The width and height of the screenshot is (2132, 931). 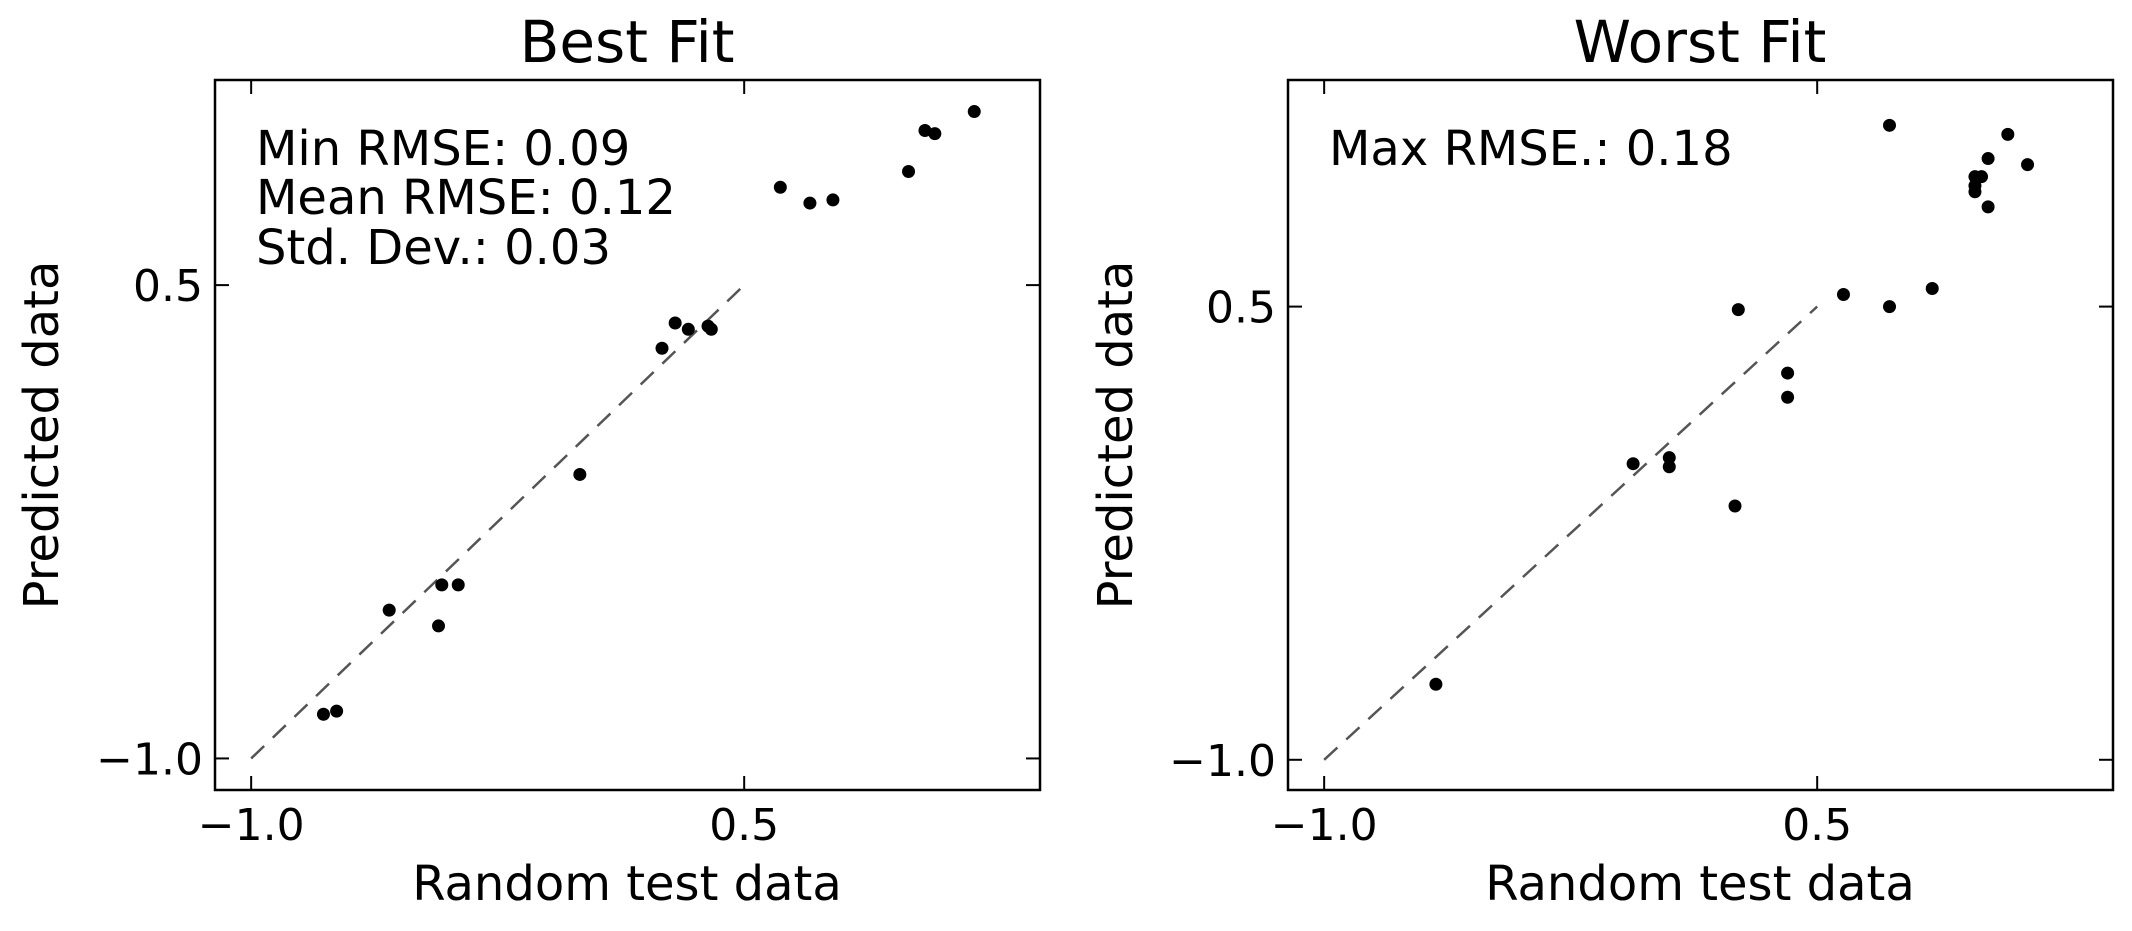 What do you see at coordinates (1222, 761) in the screenshot?
I see `worst-fit-y-tick-label-0: −1.0` at bounding box center [1222, 761].